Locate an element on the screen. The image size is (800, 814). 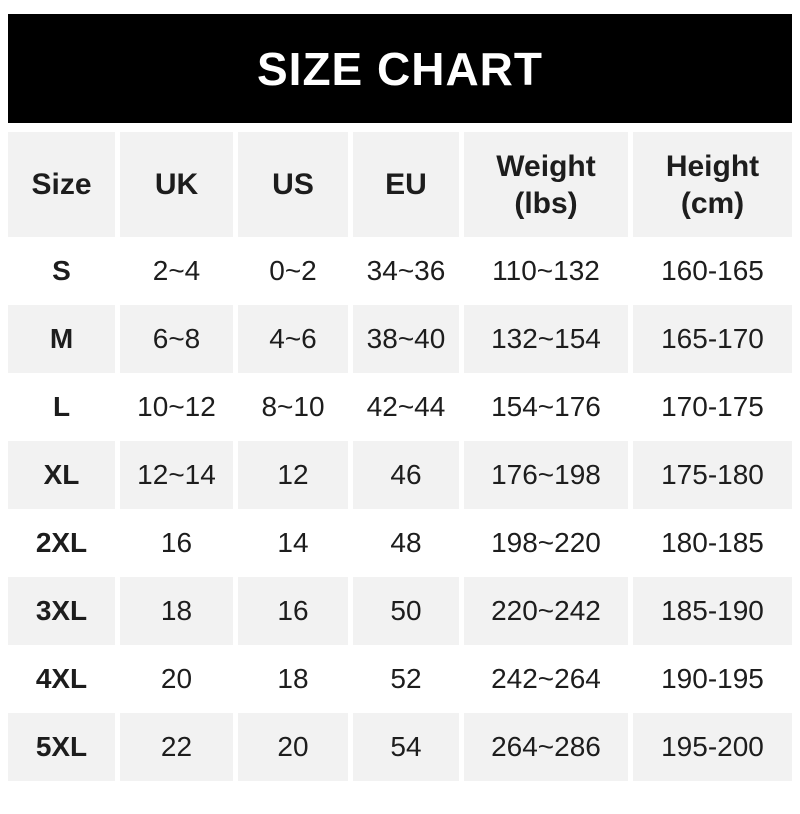
table-cell: 0~2 is located at coordinates (293, 271).